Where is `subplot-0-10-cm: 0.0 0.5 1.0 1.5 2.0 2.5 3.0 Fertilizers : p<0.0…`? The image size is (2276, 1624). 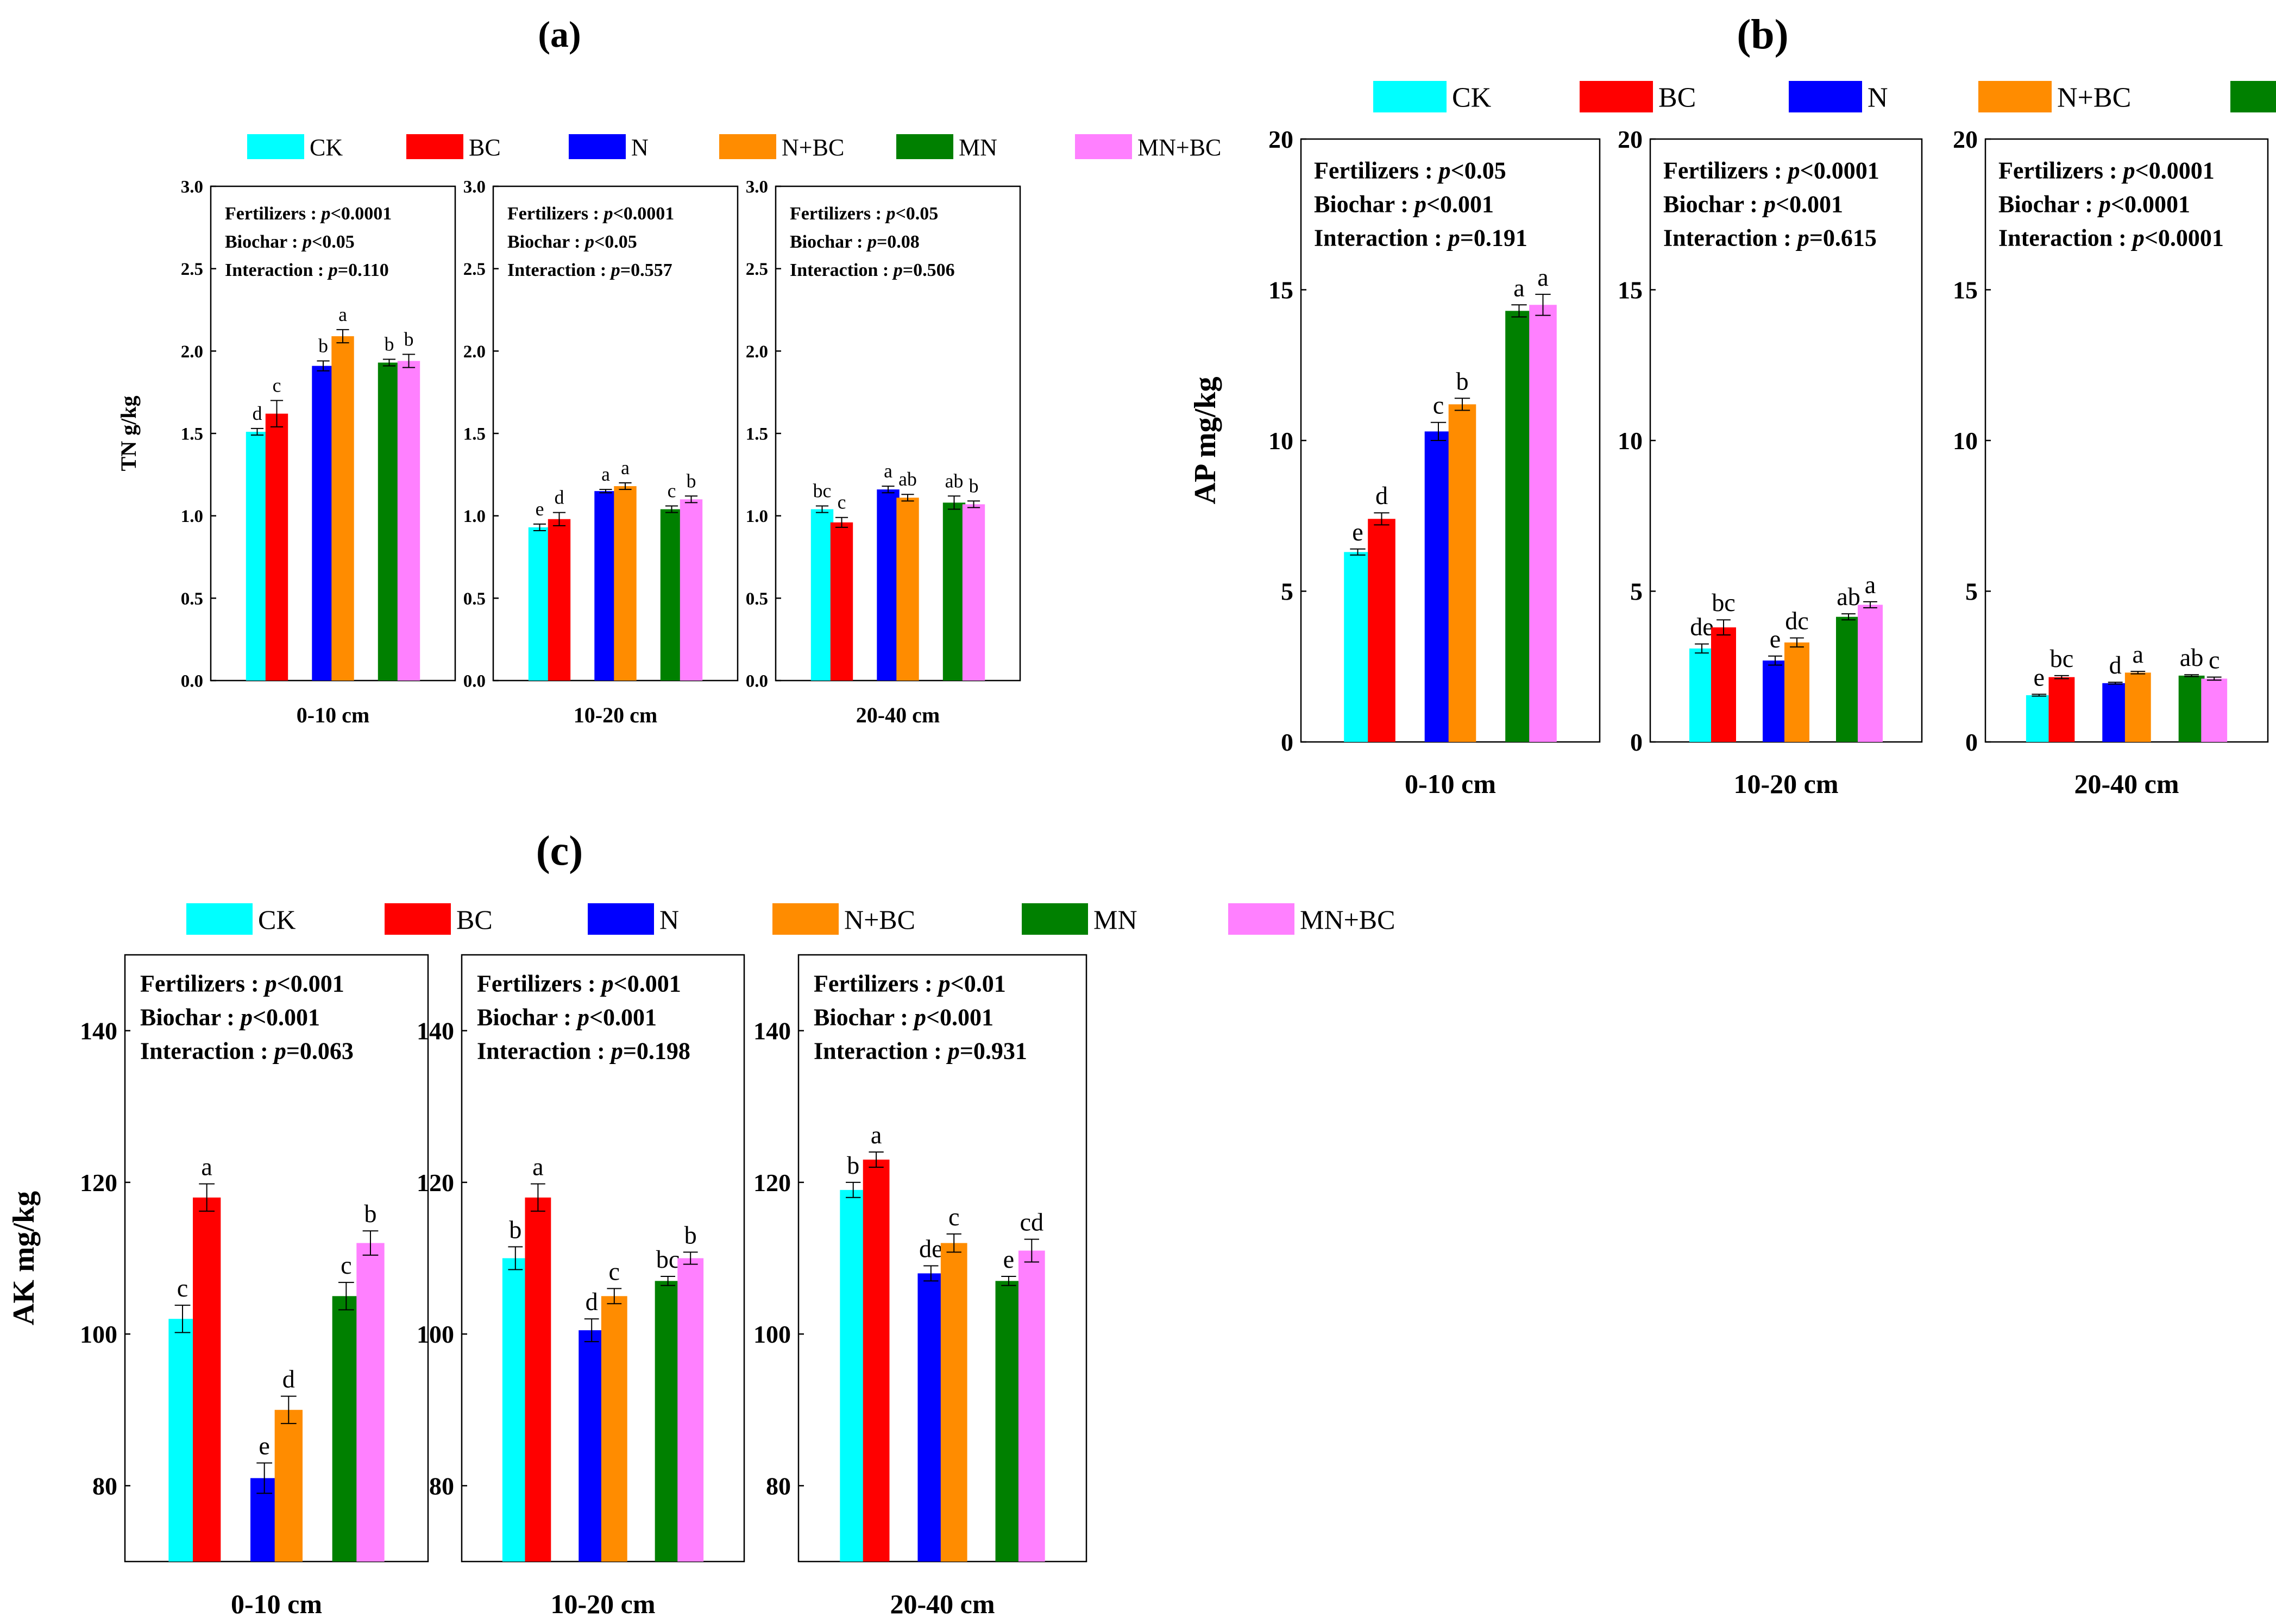
subplot-0-10-cm: 0.0 0.5 1.0 1.5 2.0 2.5 3.0 Fertilizers : p<0.0… is located at coordinates (318, 452).